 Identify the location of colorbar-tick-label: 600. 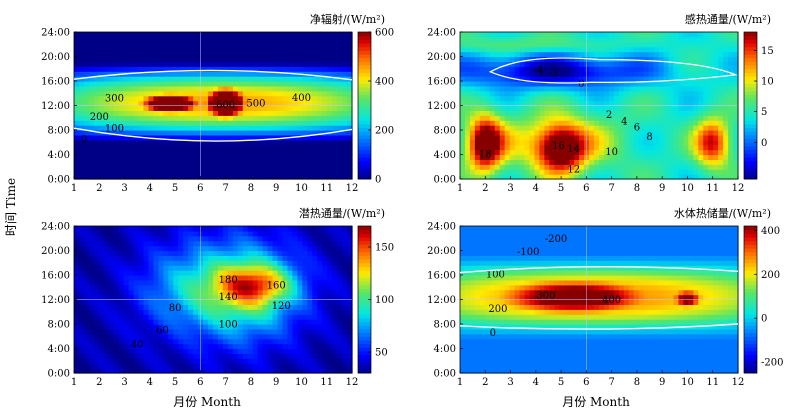
(384, 33).